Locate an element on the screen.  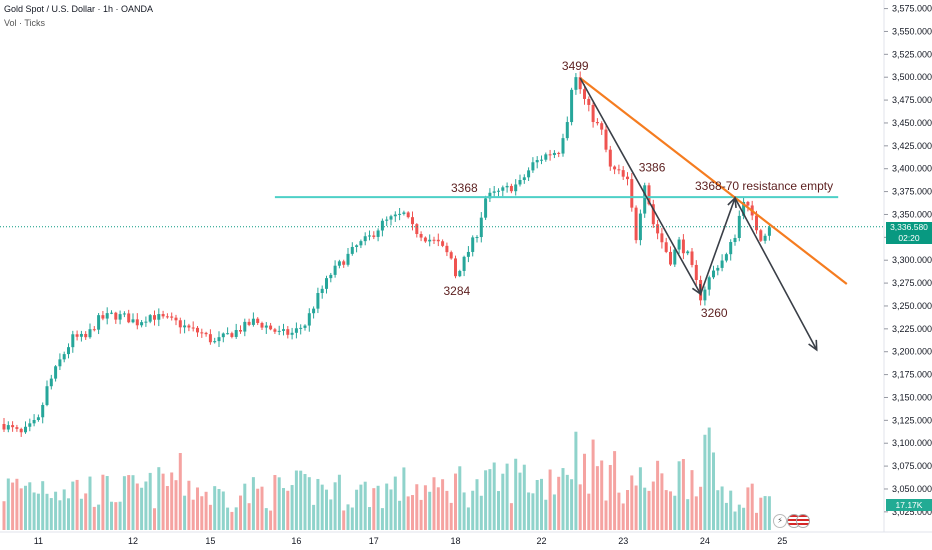
lightning-icon: ⚡ is located at coordinates (780, 521).